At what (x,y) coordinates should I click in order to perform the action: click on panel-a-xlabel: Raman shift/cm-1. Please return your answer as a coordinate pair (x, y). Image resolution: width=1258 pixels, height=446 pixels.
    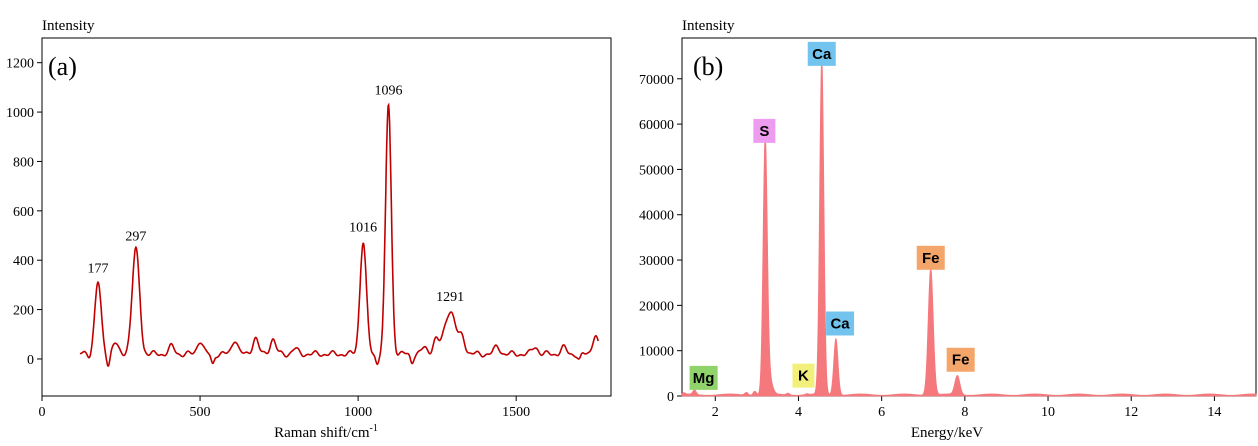
    Looking at the image, I should click on (326, 432).